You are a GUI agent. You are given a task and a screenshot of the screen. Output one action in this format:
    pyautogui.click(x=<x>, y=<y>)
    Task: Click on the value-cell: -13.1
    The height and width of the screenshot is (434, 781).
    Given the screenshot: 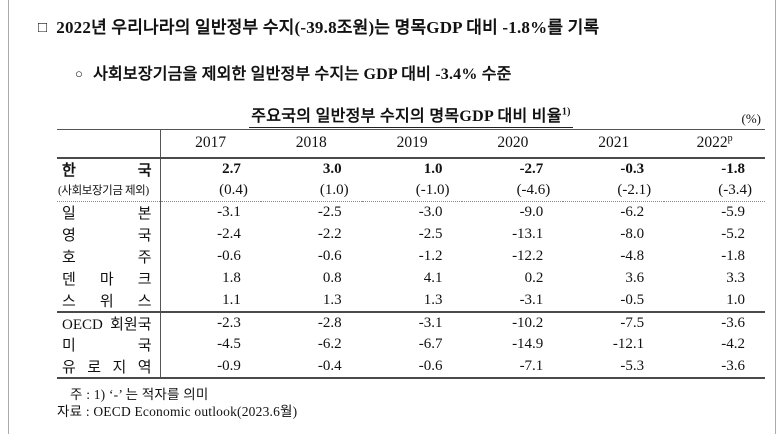 What is the action you would take?
    pyautogui.click(x=528, y=234)
    